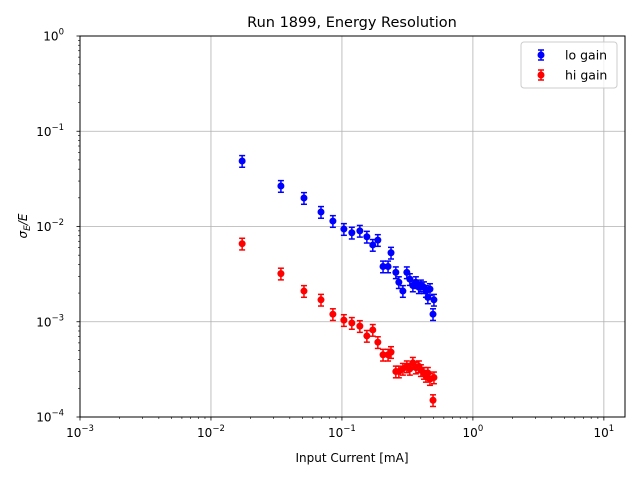 The image size is (640, 480). I want to click on y-tick-label: 10⁻³, so click(50, 321).